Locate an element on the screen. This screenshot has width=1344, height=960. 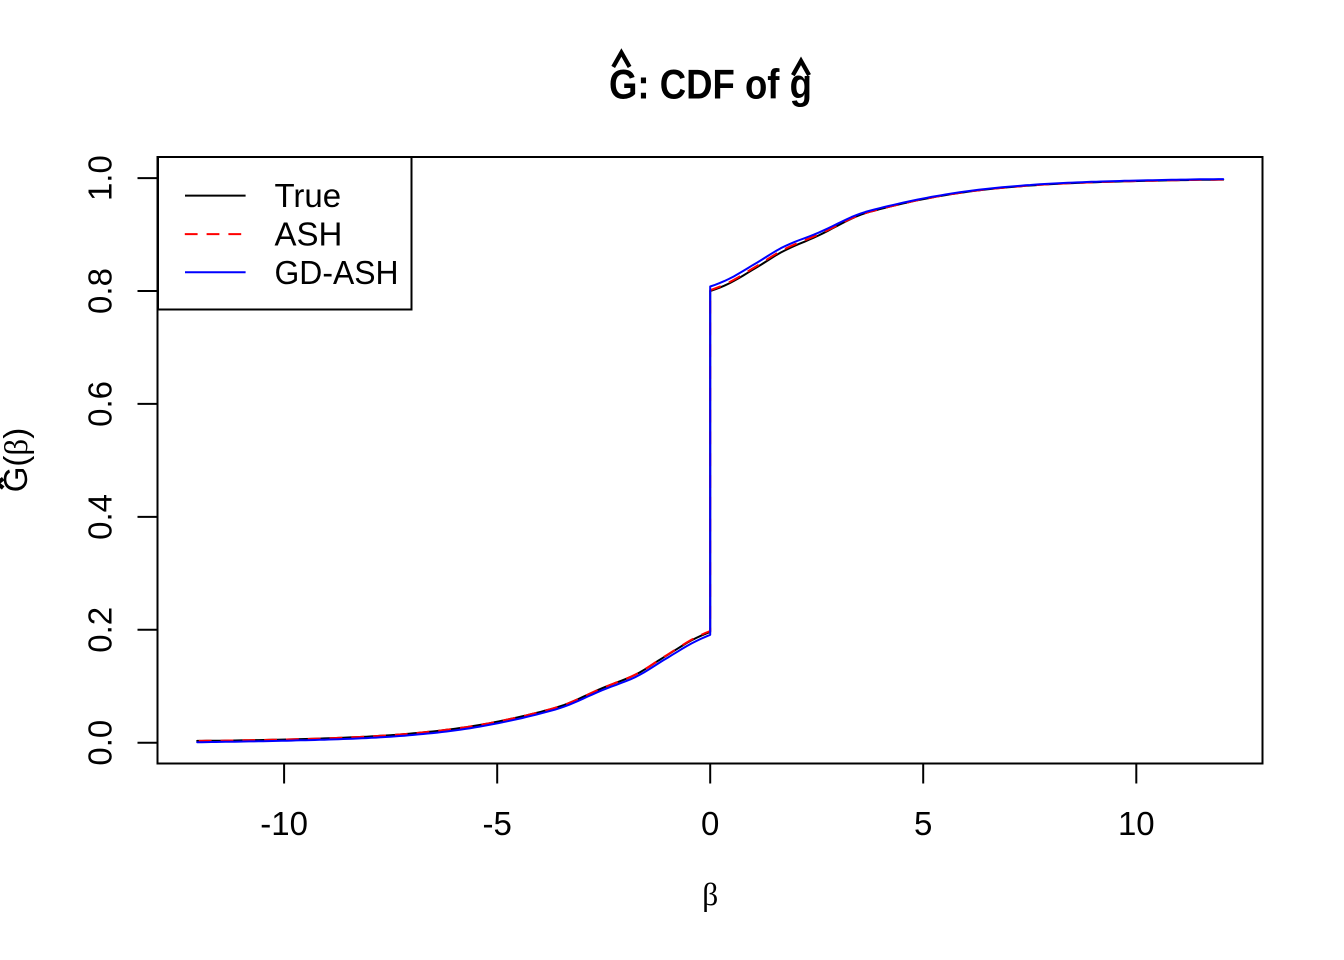
svg-text: 5 is located at coordinates (923, 823).